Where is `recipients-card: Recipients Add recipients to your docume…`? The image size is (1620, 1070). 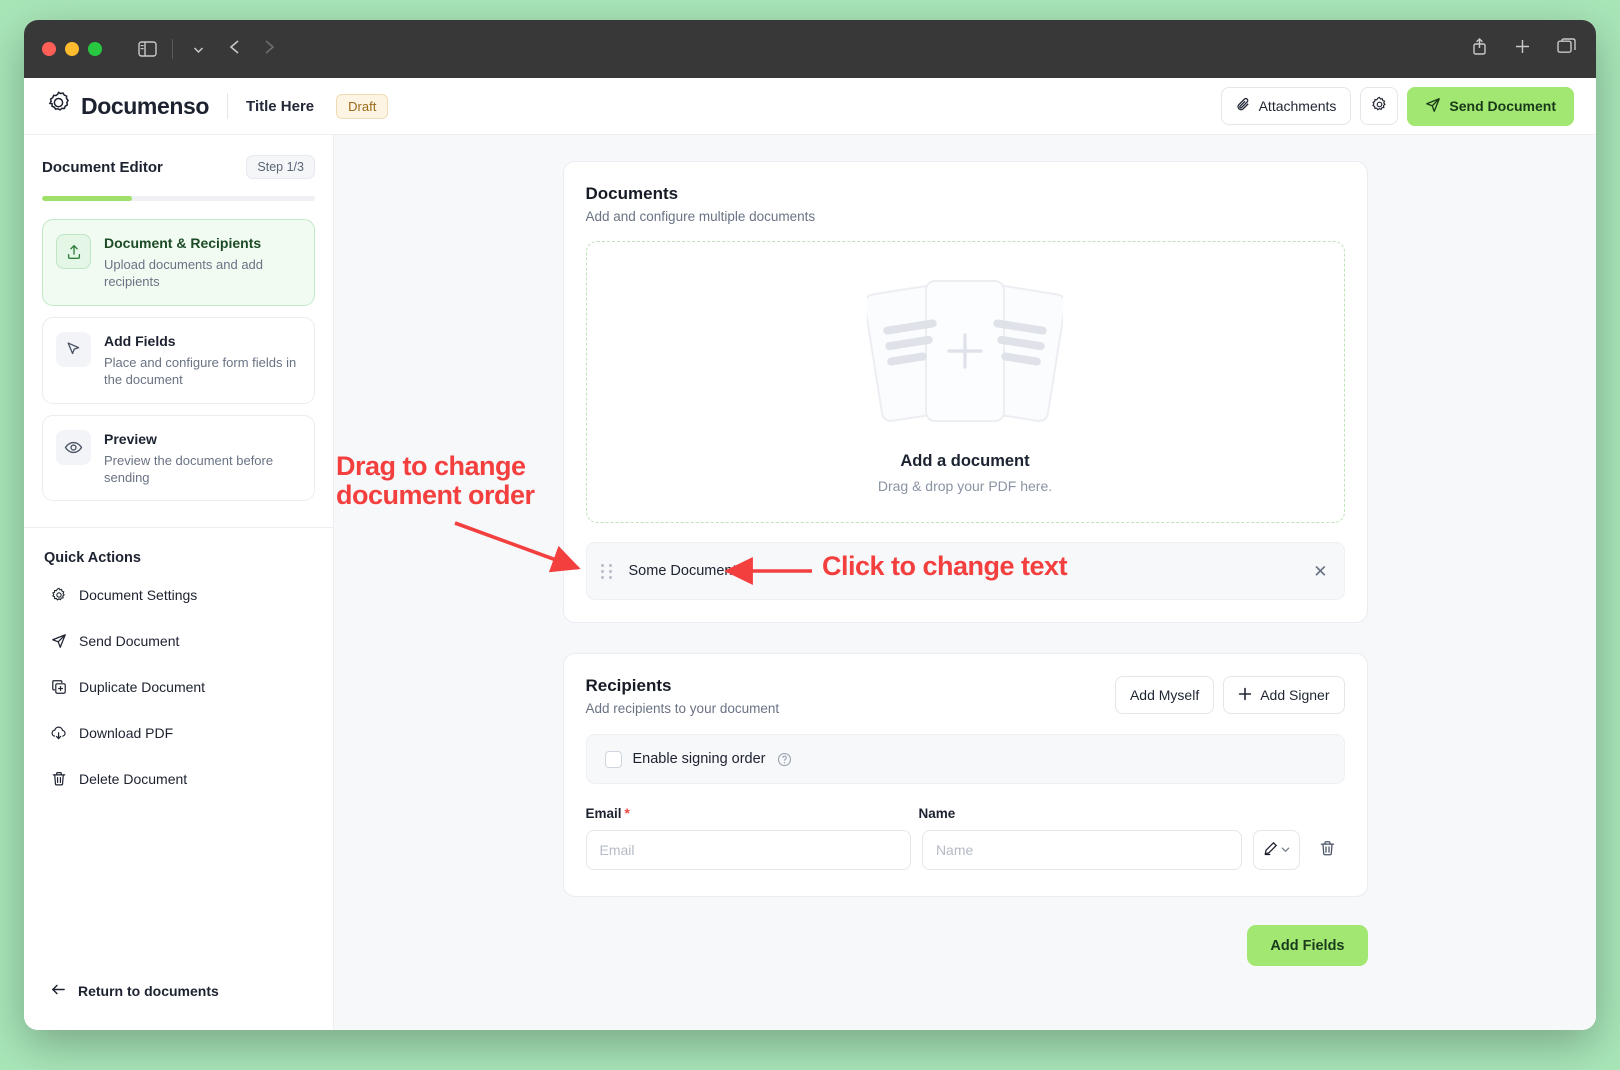 recipients-card: Recipients Add recipients to your docume… is located at coordinates (965, 775).